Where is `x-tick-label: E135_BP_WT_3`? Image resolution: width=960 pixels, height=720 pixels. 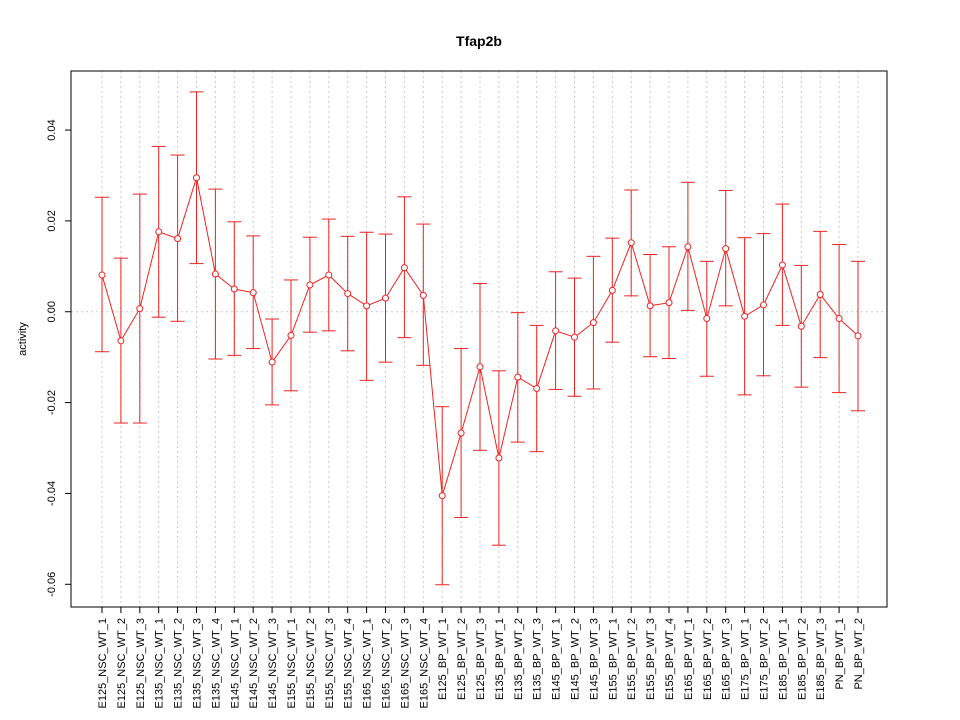
x-tick-label: E135_BP_WT_3 is located at coordinates (538, 659).